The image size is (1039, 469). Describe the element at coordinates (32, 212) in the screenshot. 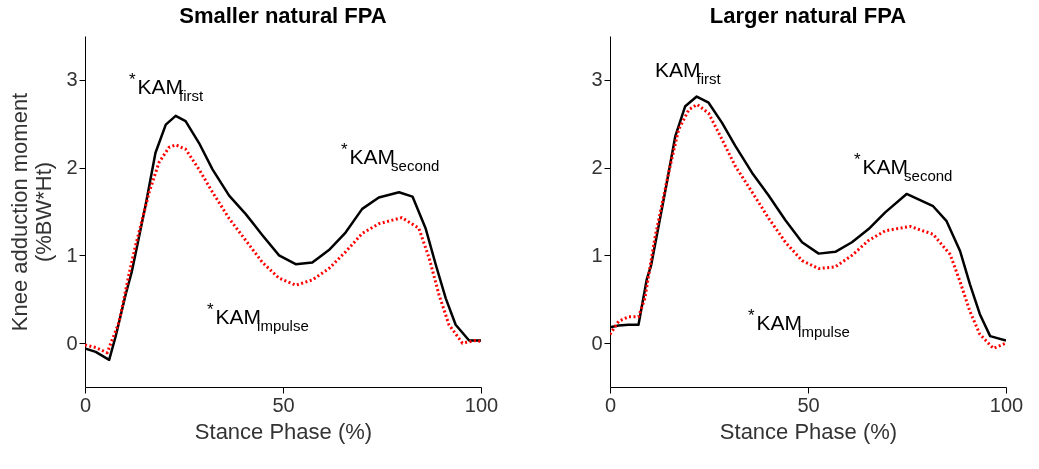

I see `y-axis-title: Knee adduction moment (%BW*Ht)` at that location.